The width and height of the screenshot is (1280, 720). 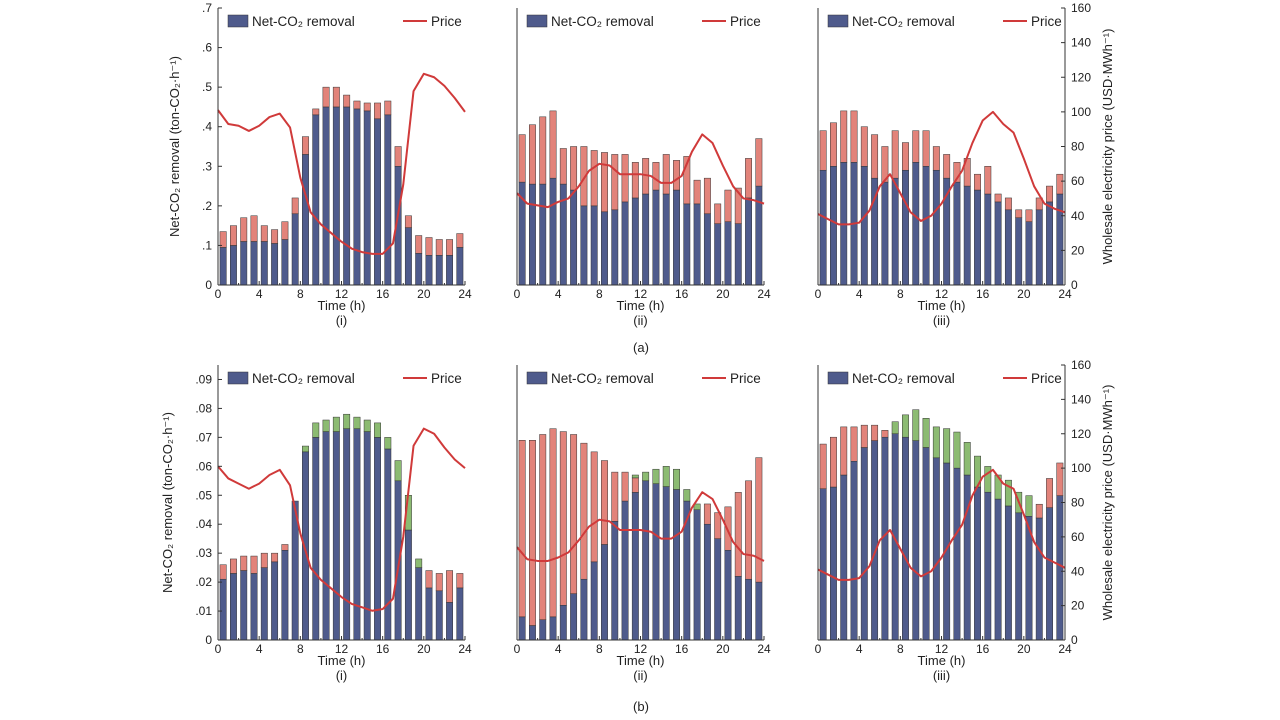 What do you see at coordinates (1081, 112) in the screenshot?
I see `panel-a-3-y2tick-label-100: 100` at bounding box center [1081, 112].